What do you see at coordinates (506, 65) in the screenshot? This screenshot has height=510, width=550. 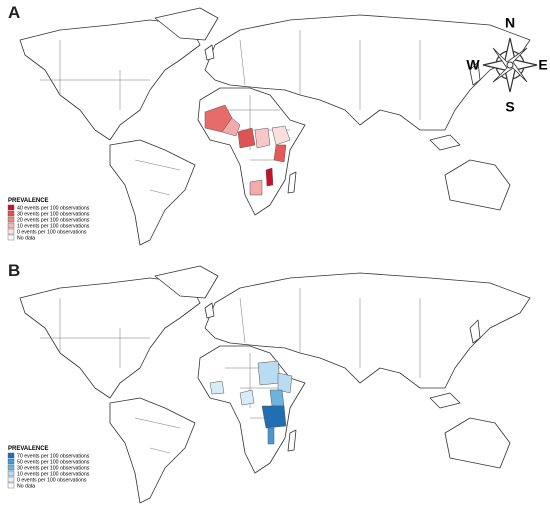 I see `compass: N E S W` at bounding box center [506, 65].